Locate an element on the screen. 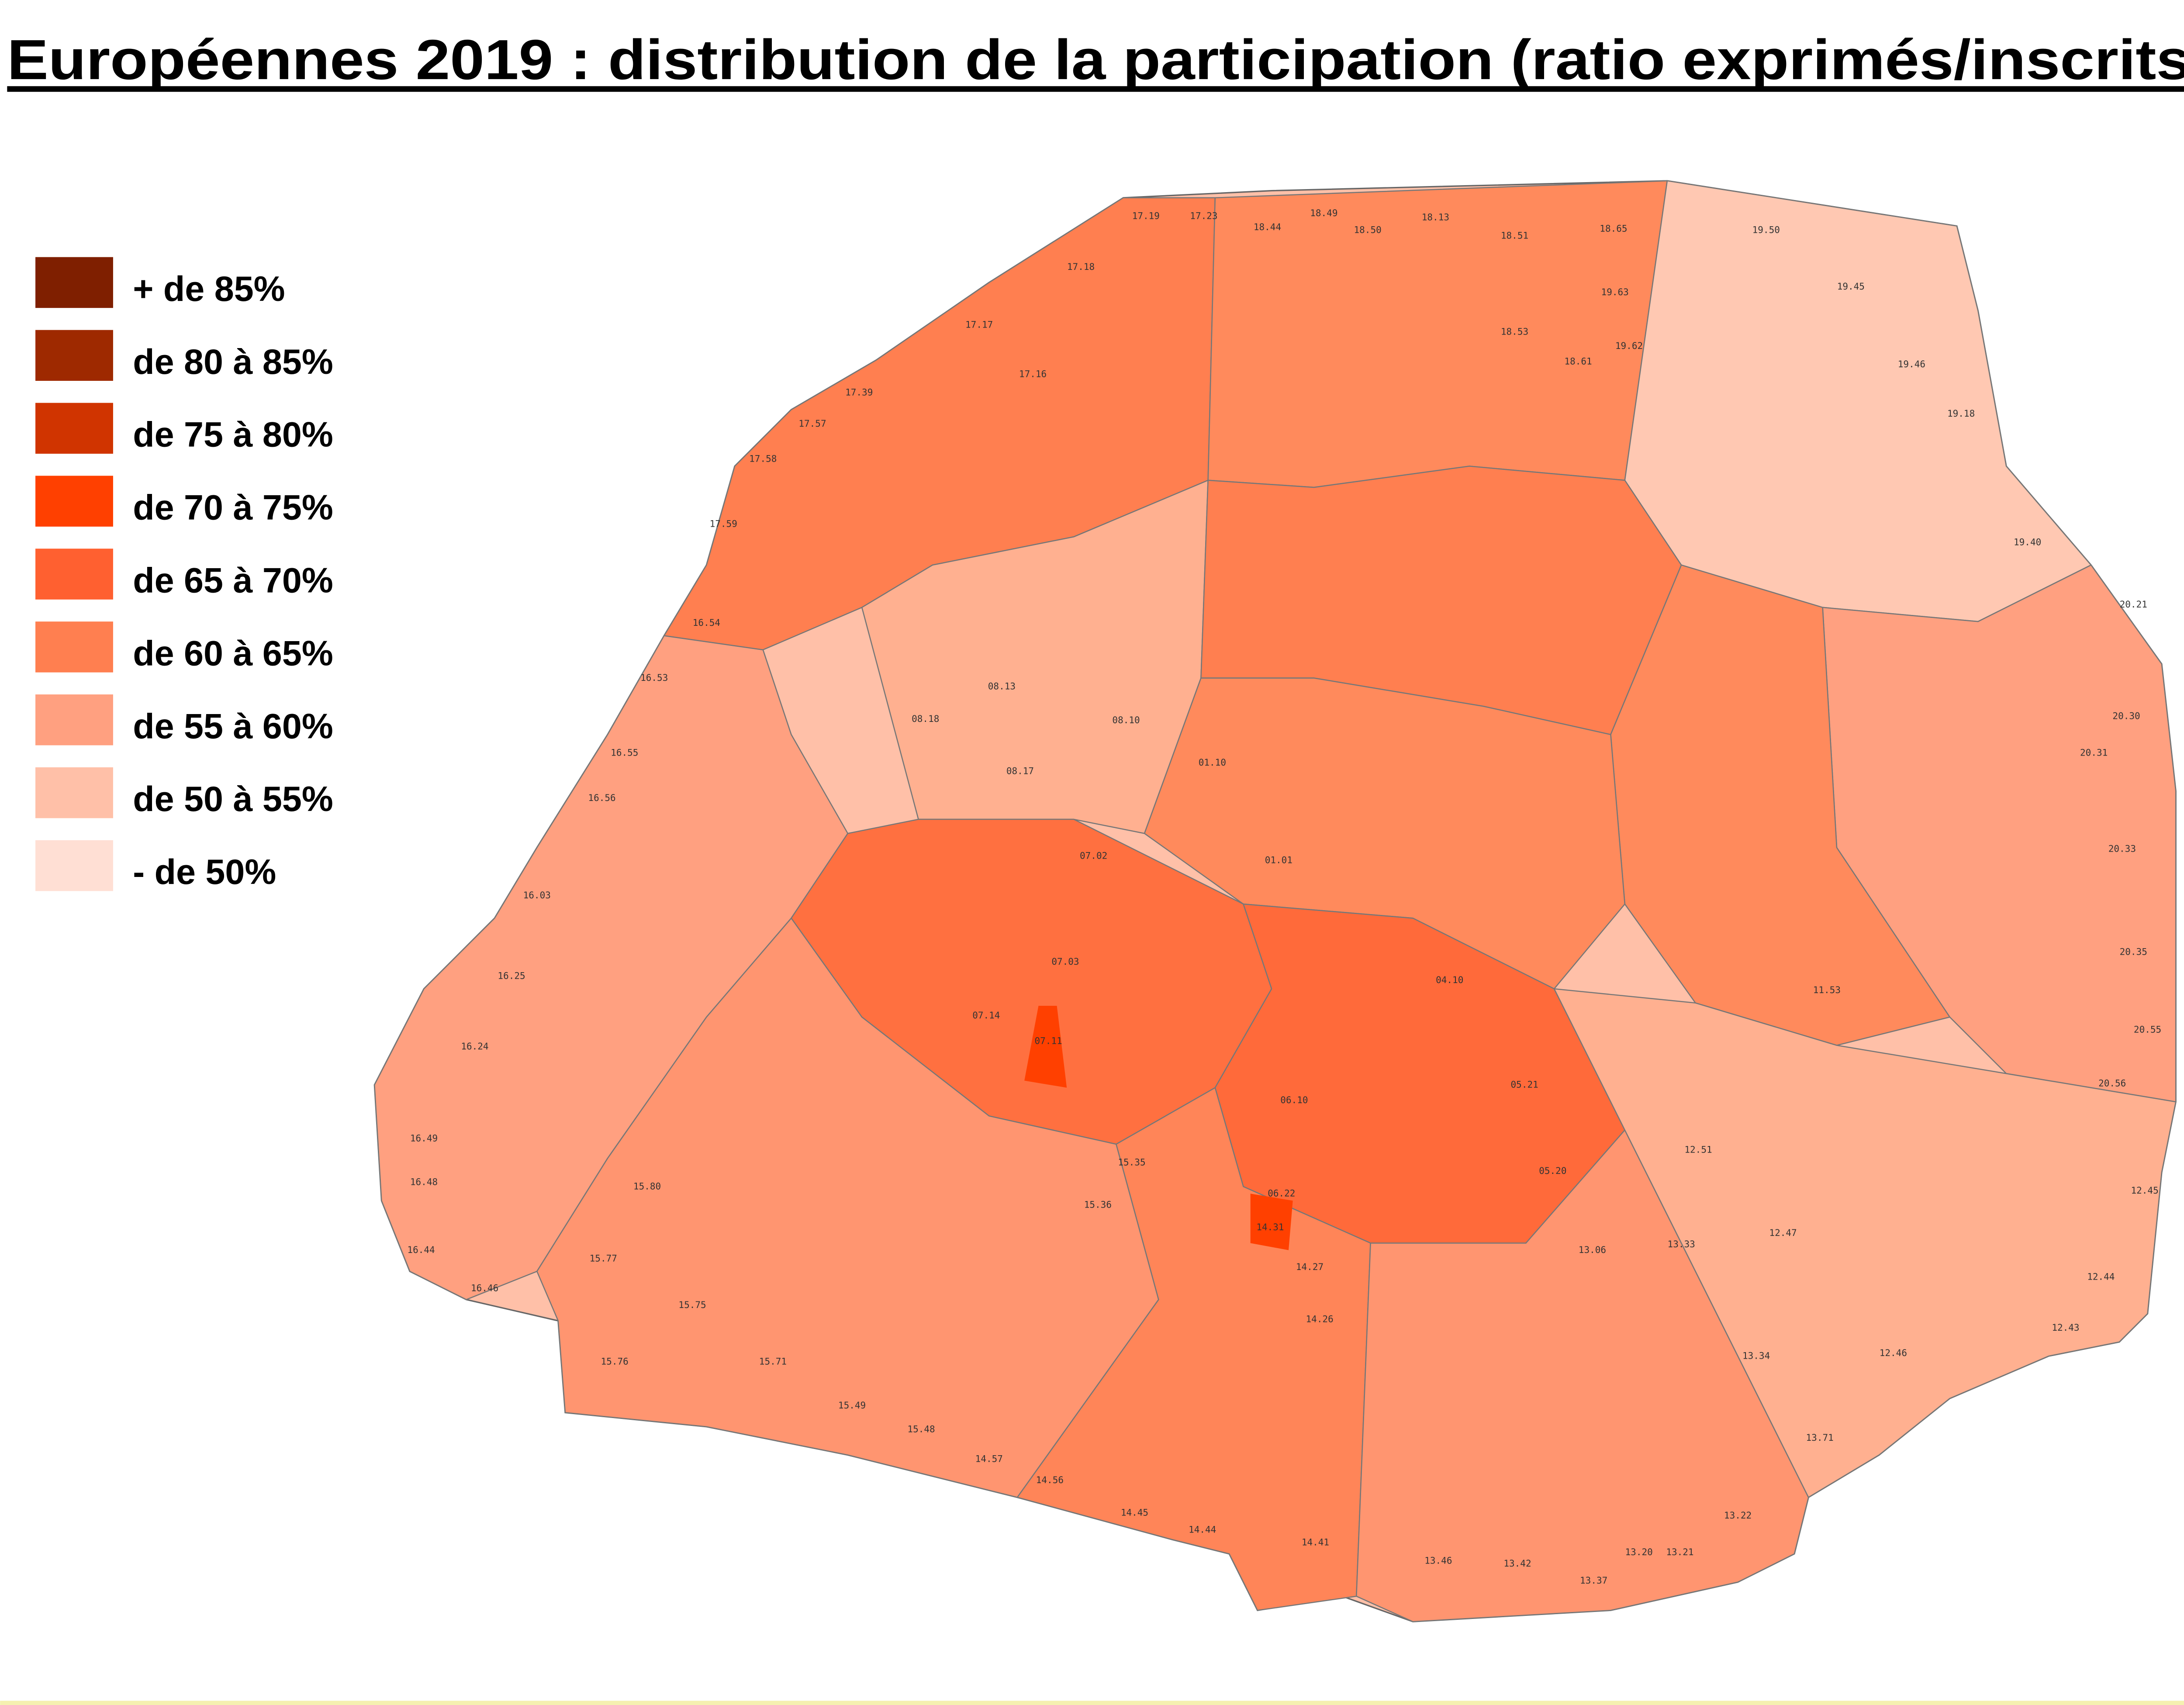  bureau-label: 04.10 is located at coordinates (1449, 979).